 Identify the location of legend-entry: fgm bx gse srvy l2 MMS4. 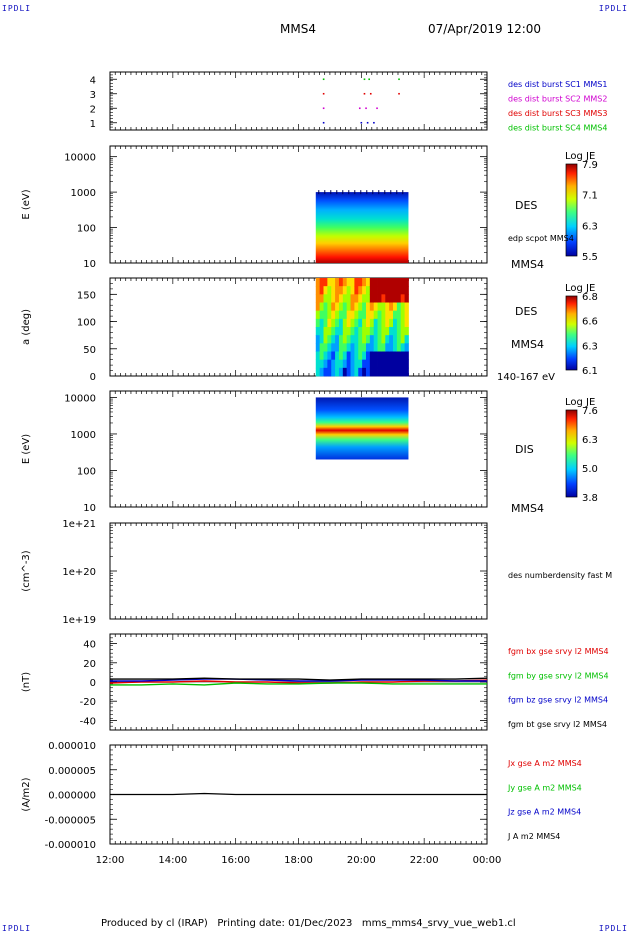
(558, 651).